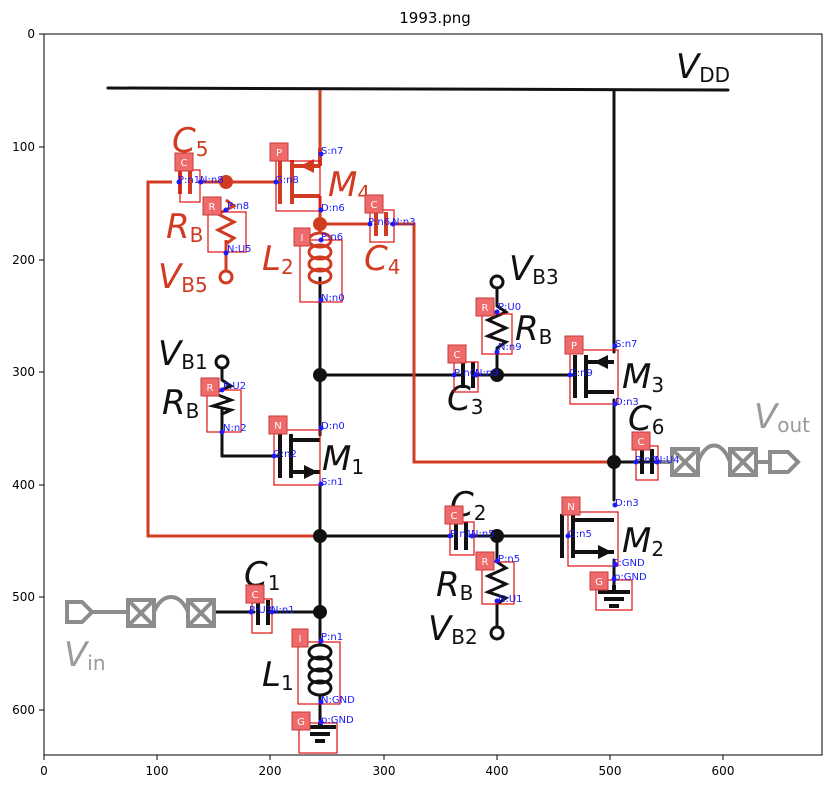  What do you see at coordinates (221, 397) in the screenshot?
I see `rb-left-zigzag` at bounding box center [221, 397].